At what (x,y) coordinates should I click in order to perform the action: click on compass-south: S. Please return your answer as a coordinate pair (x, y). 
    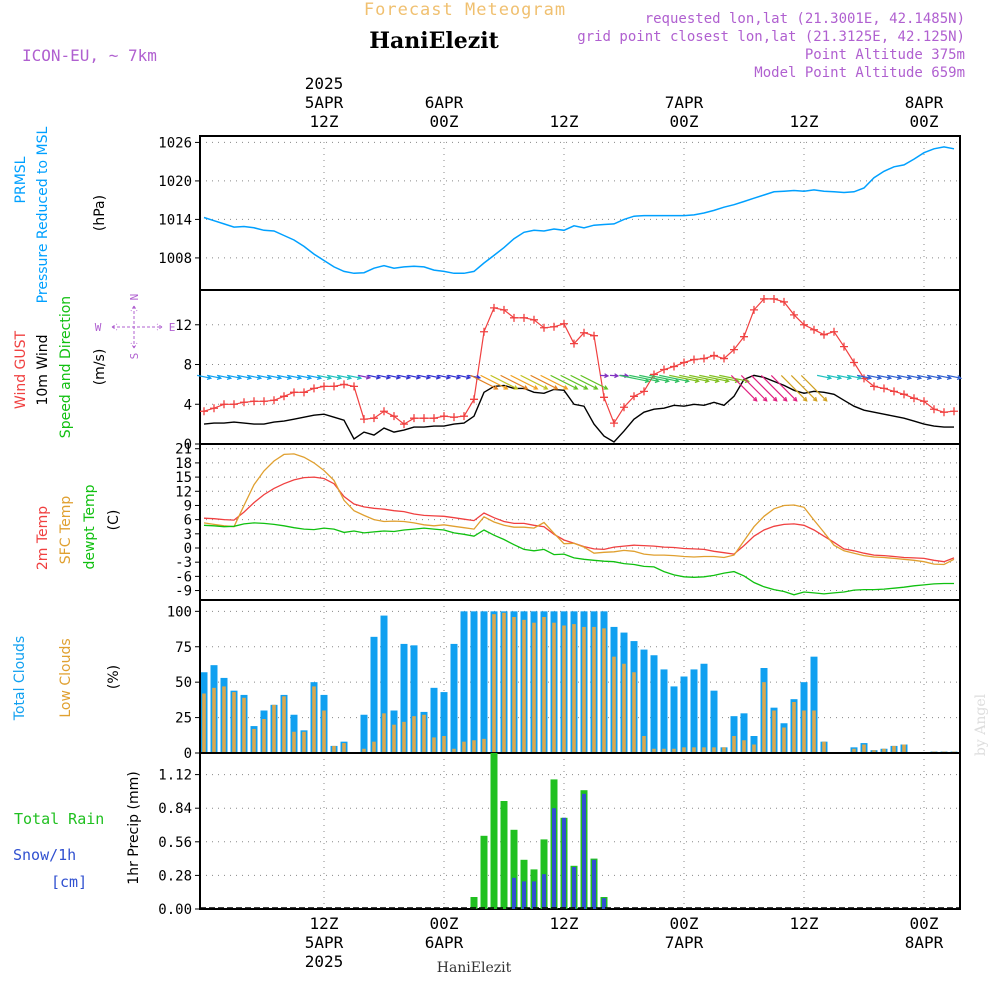
    Looking at the image, I should click on (134, 356).